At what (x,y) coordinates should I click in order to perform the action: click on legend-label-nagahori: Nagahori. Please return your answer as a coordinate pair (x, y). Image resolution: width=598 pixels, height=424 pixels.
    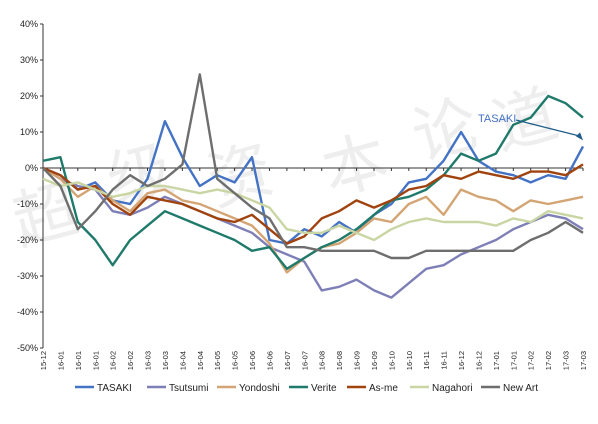
    Looking at the image, I should click on (452, 388).